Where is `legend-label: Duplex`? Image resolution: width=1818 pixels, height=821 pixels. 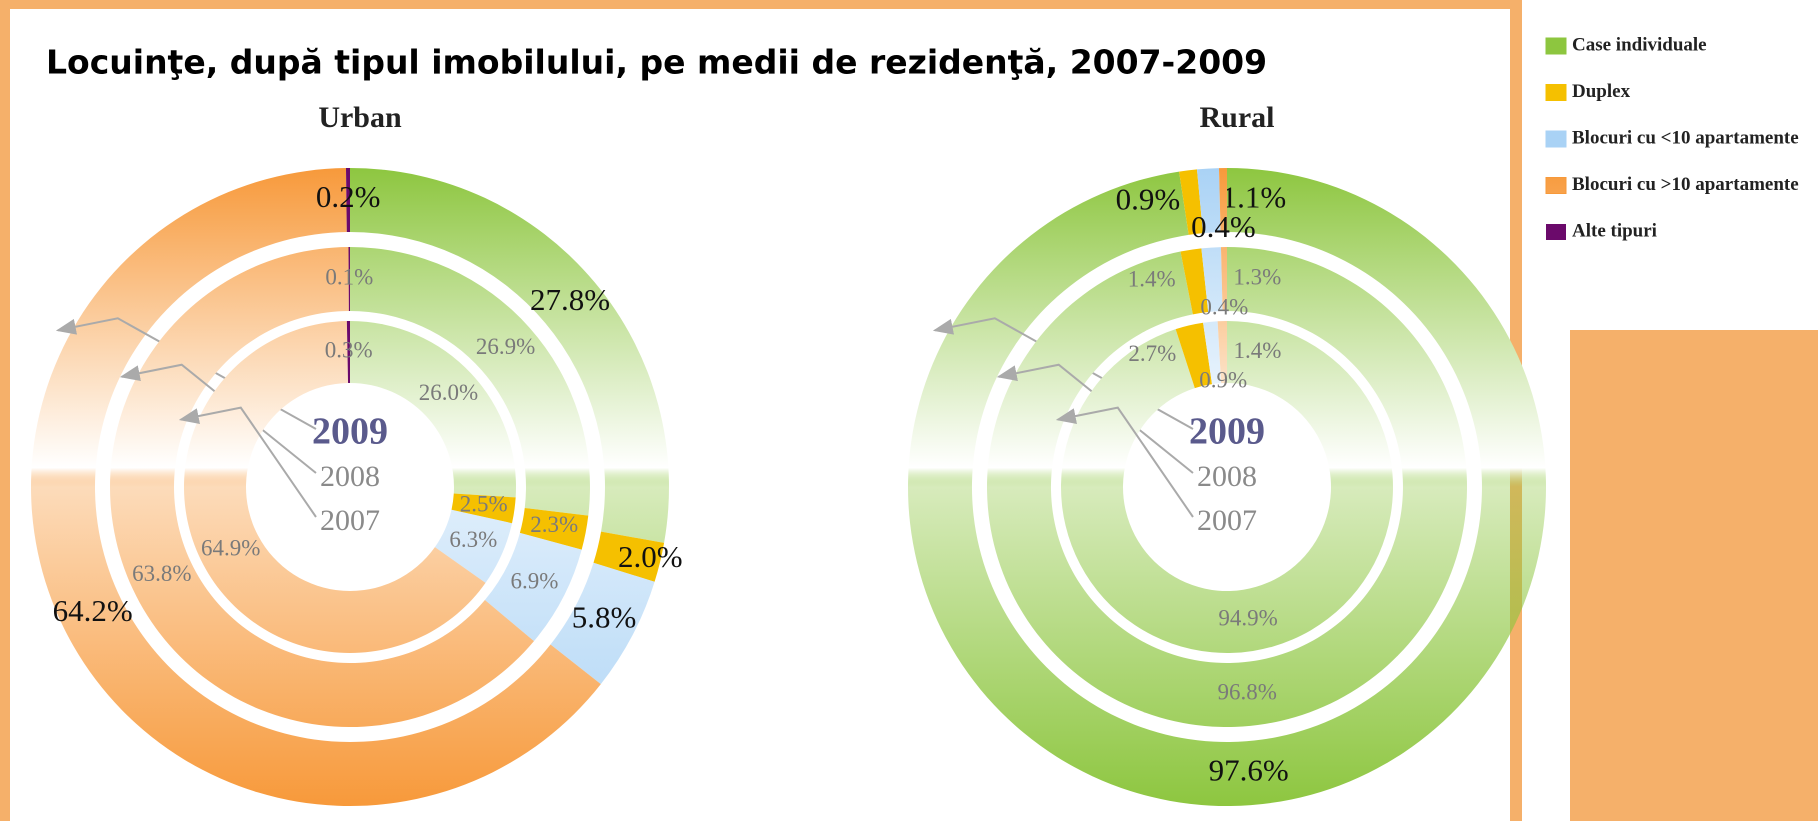 legend-label: Duplex is located at coordinates (1601, 91).